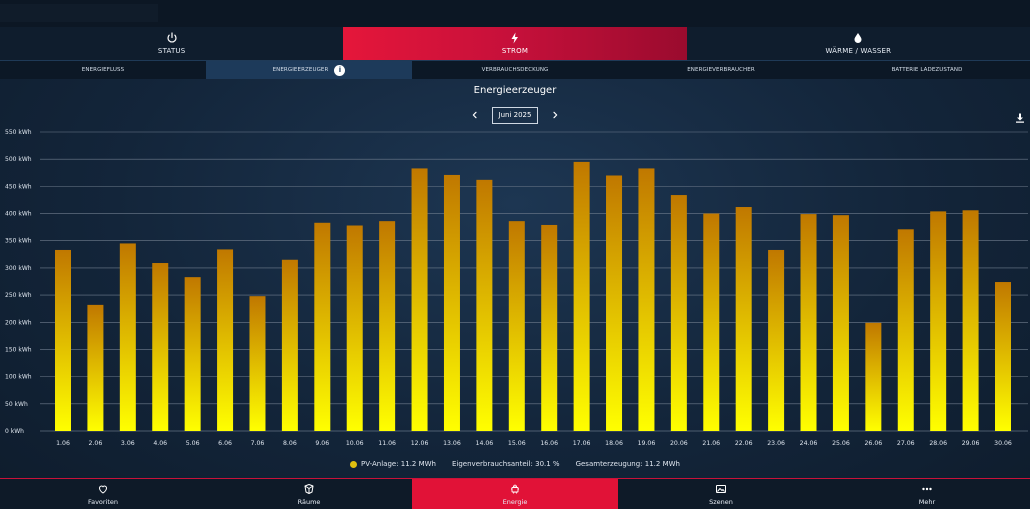 The width and height of the screenshot is (1030, 509). Describe the element at coordinates (18, 295) in the screenshot. I see `y-tick-label: 250 kWh` at that location.